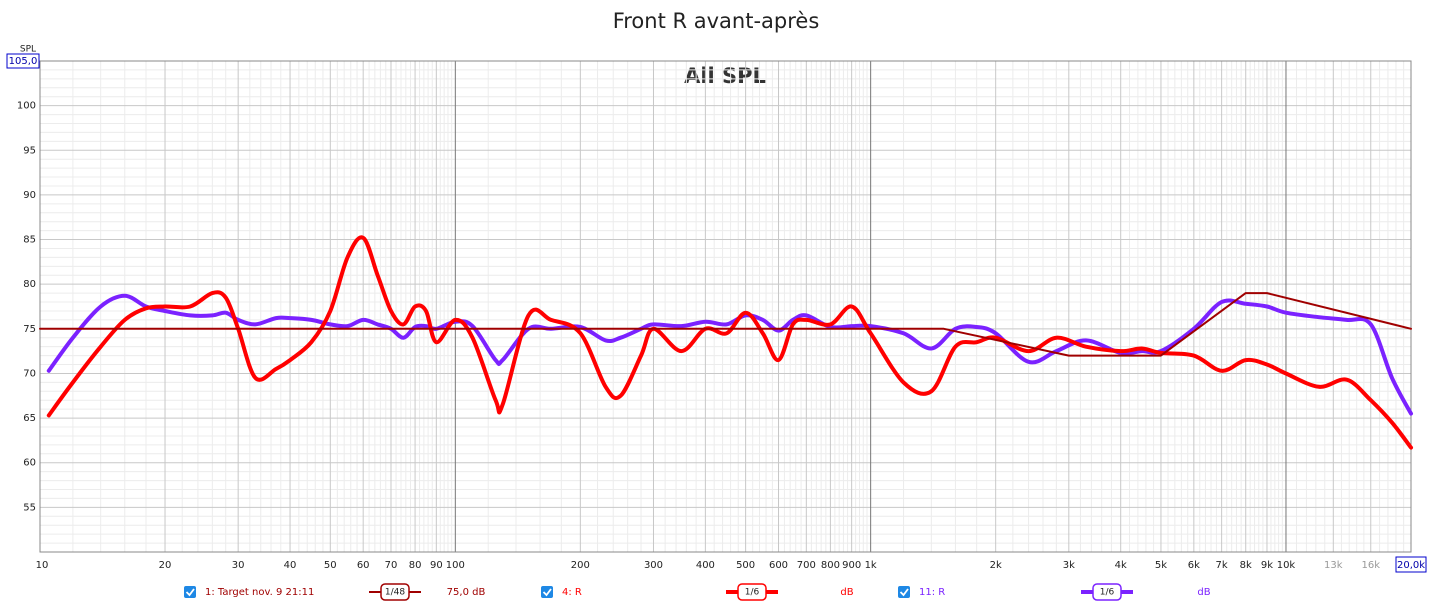 This screenshot has height=608, width=1431. Describe the element at coordinates (725, 324) in the screenshot. I see `series-line` at that location.